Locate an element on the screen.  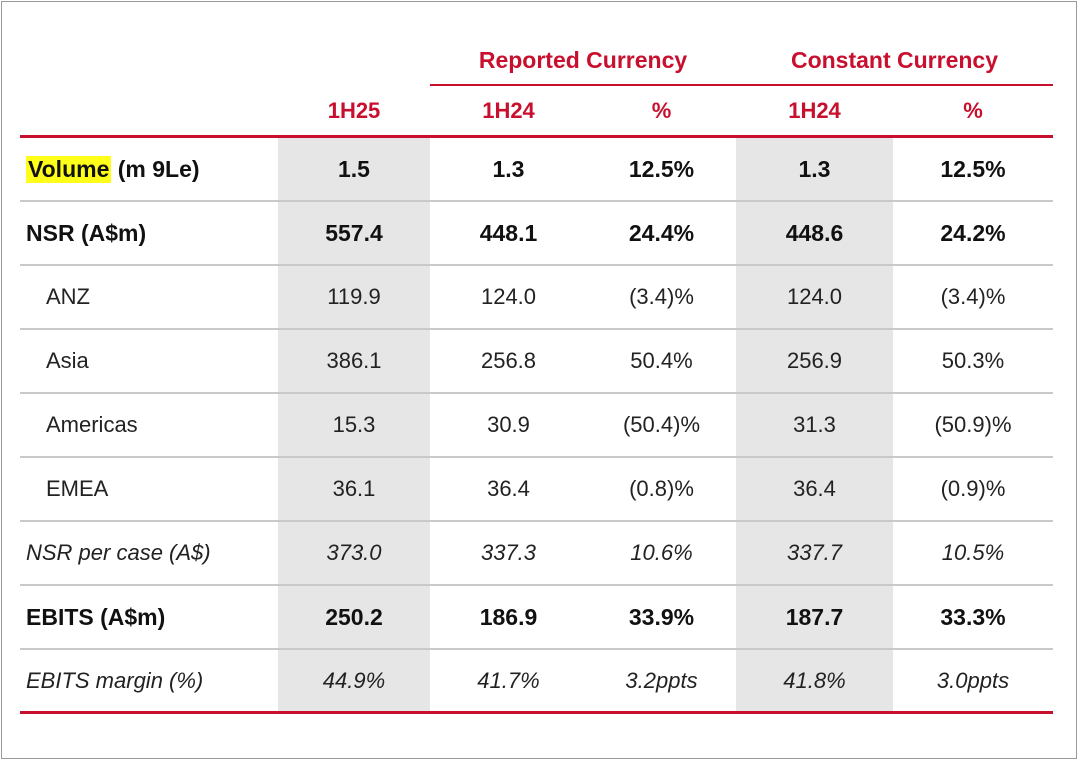
value-constant-1h24: 41.8% is located at coordinates (814, 680).